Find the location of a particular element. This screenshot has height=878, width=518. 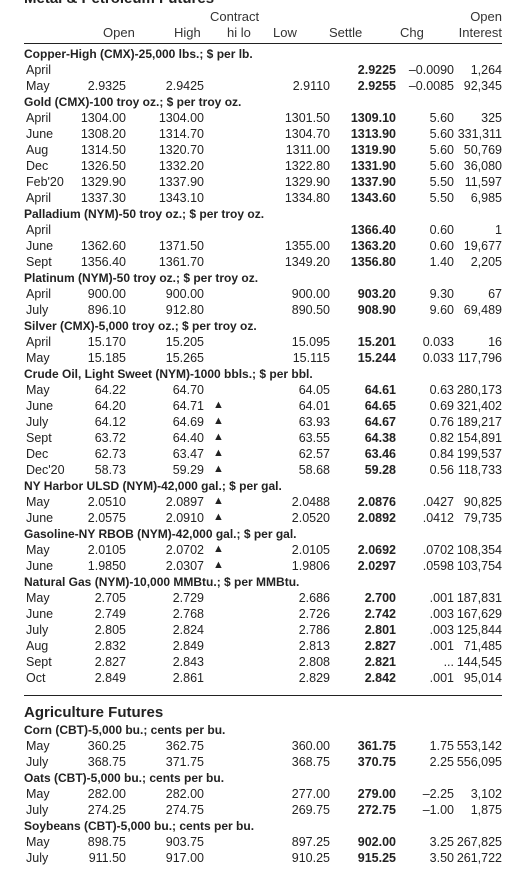

col-interest-header: Interest is located at coordinates (480, 32).